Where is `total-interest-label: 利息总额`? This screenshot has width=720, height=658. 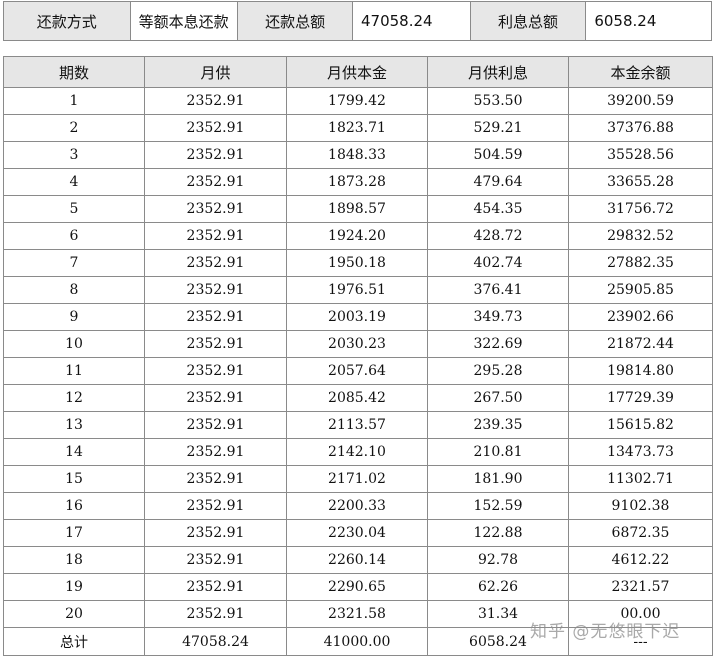
total-interest-label: 利息总额 is located at coordinates (528, 21).